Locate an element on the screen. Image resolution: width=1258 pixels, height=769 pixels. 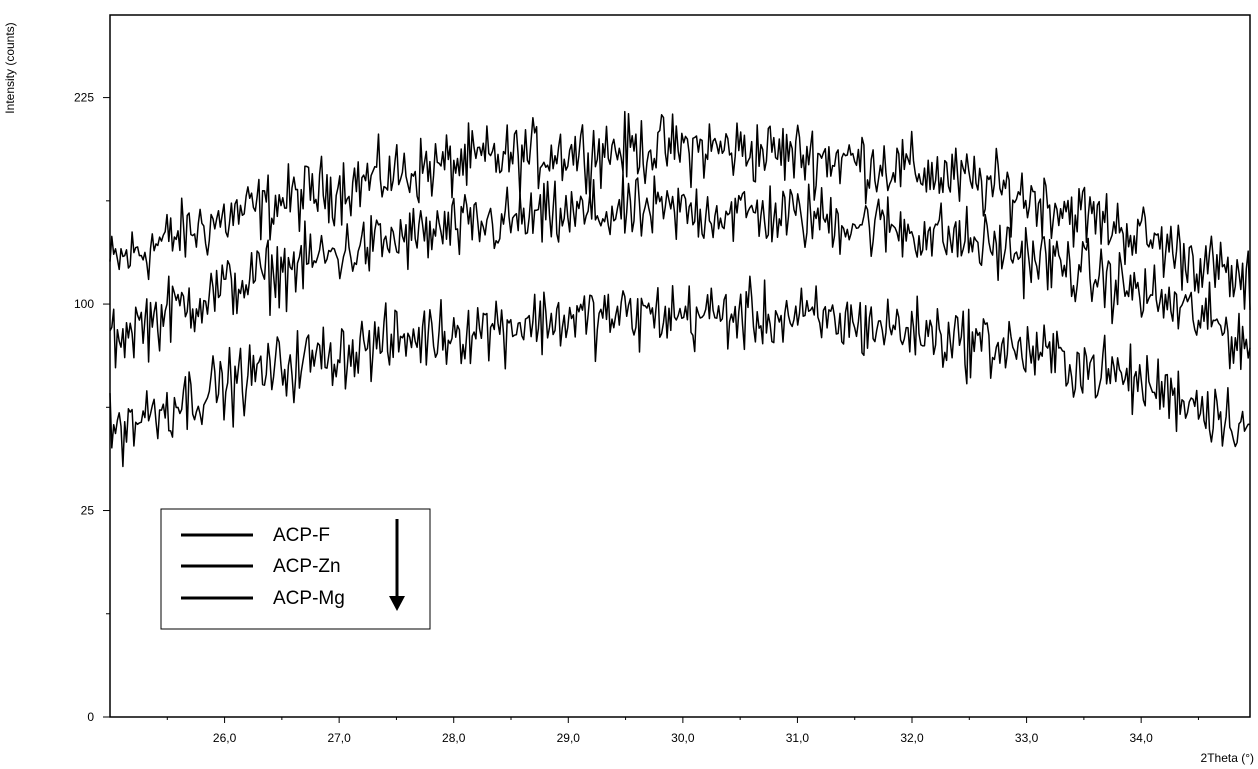
x-tick-label: 26,0 is located at coordinates (225, 738).